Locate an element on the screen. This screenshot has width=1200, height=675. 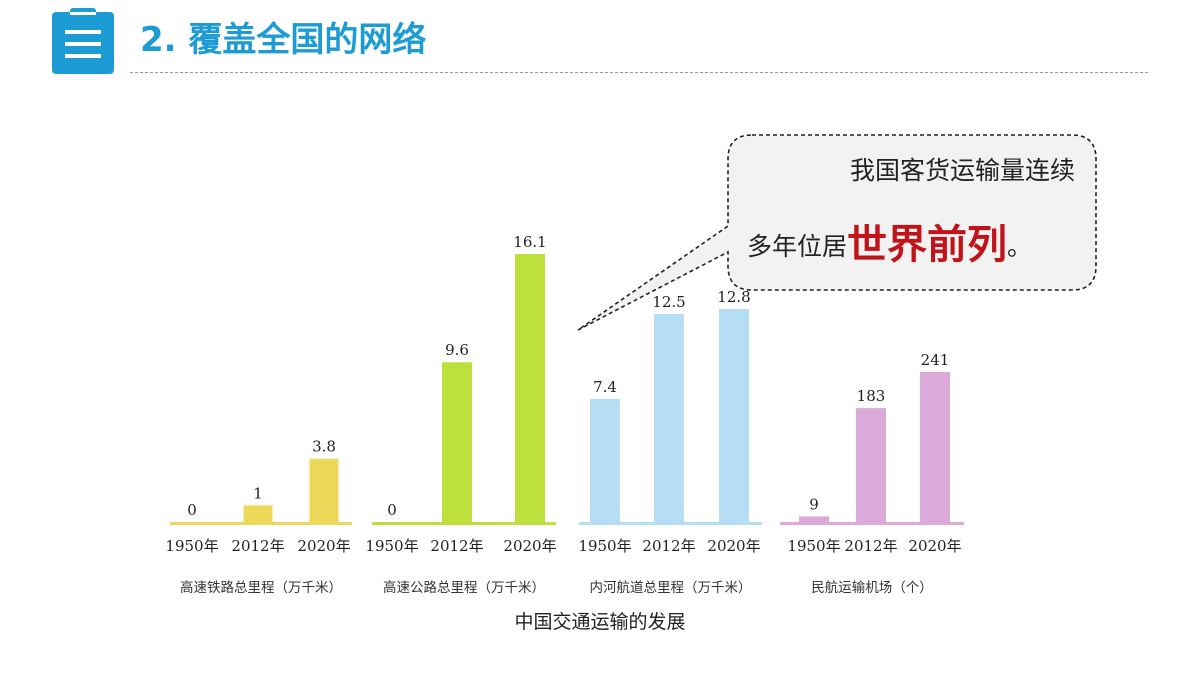
callout-bubble is located at coordinates (837, 232).